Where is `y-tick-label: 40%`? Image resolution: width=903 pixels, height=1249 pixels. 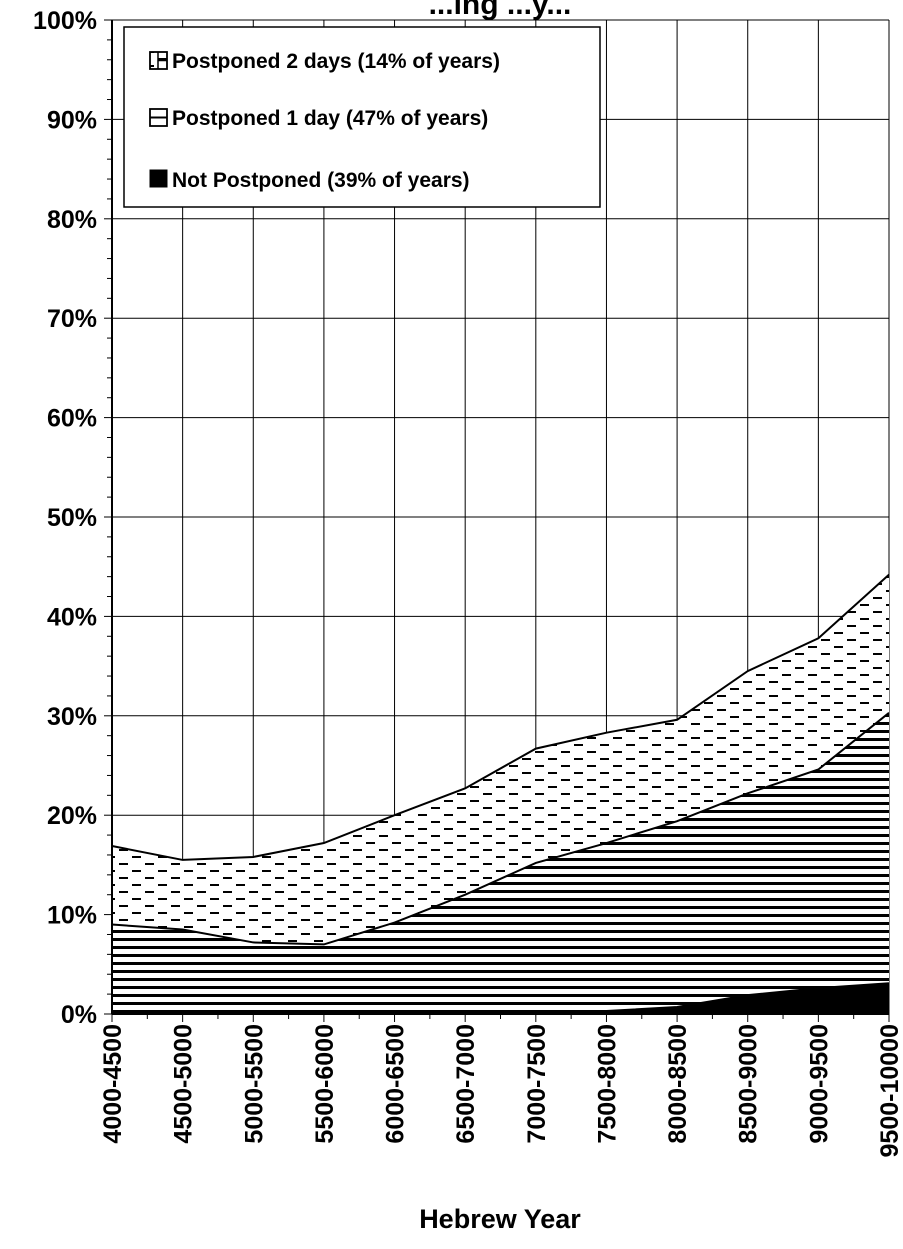 y-tick-label: 40% is located at coordinates (72, 617).